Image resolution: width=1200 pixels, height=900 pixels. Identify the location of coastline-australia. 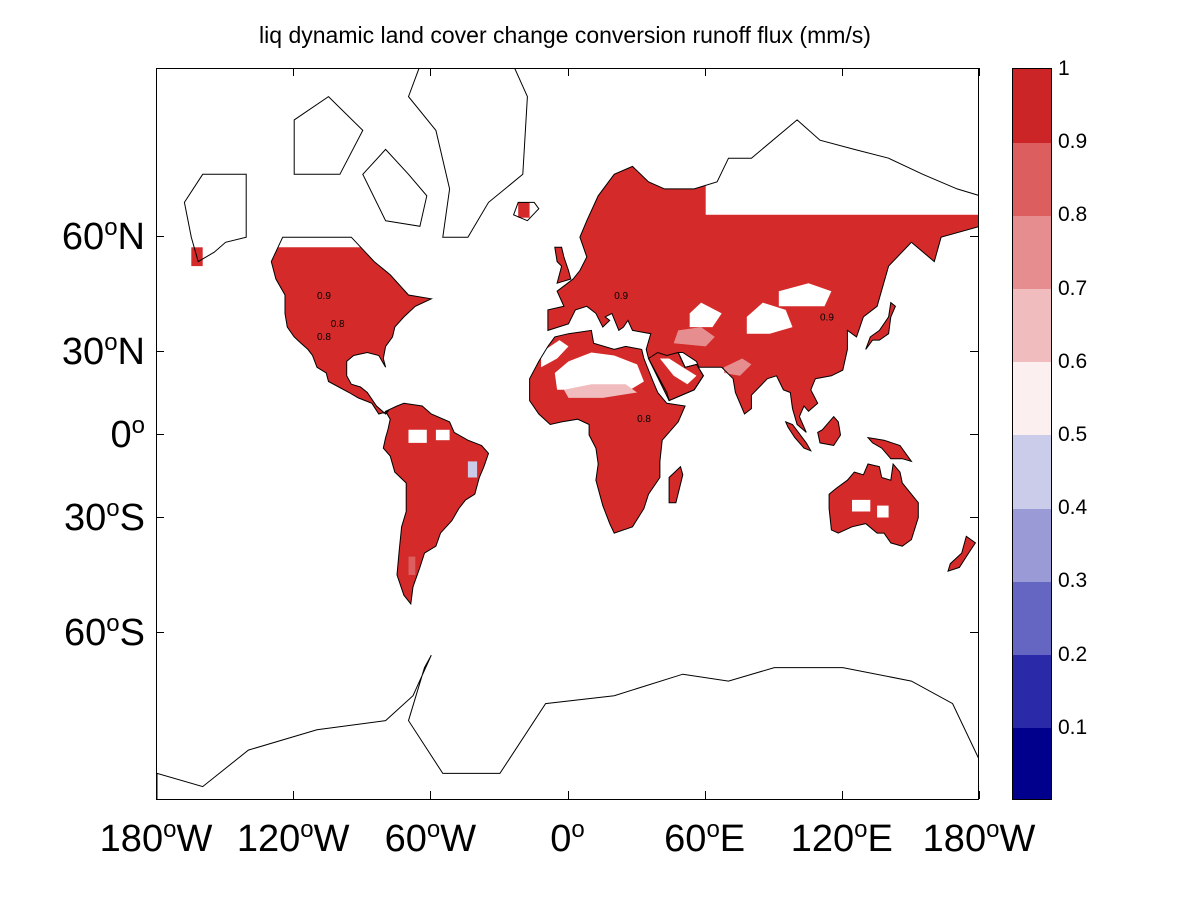
(873, 504).